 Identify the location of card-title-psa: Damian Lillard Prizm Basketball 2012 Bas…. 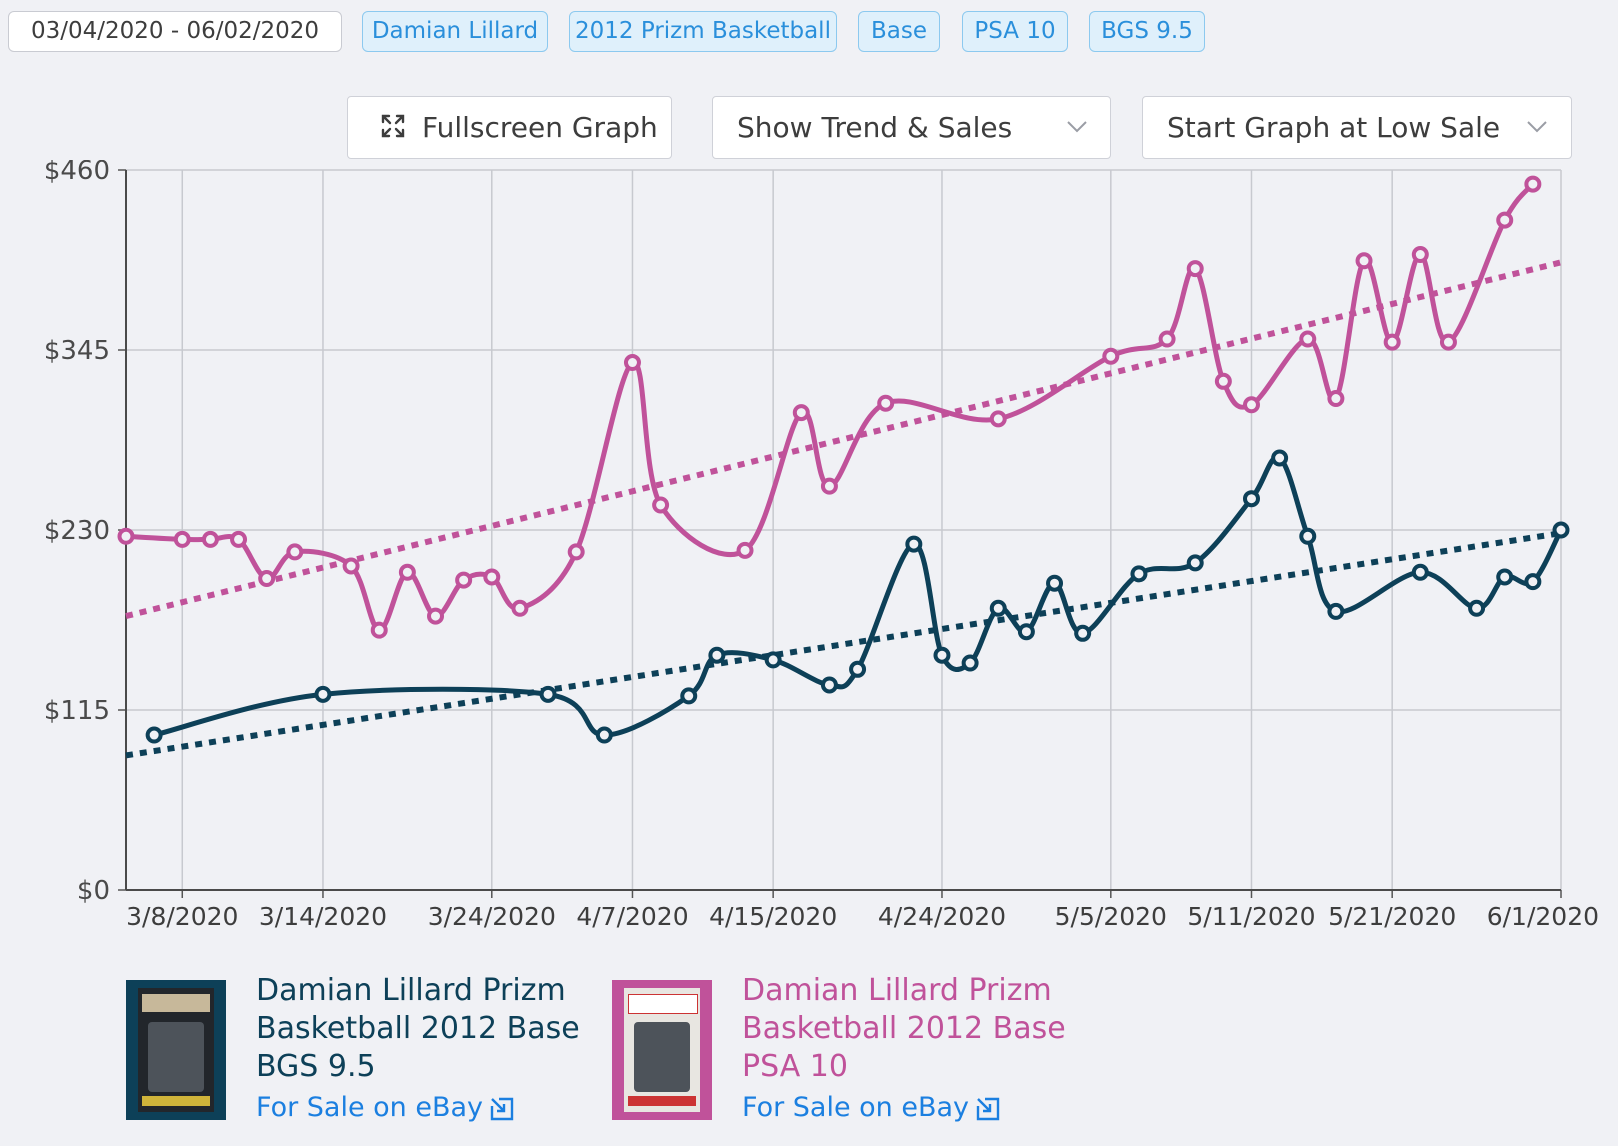
(904, 1028).